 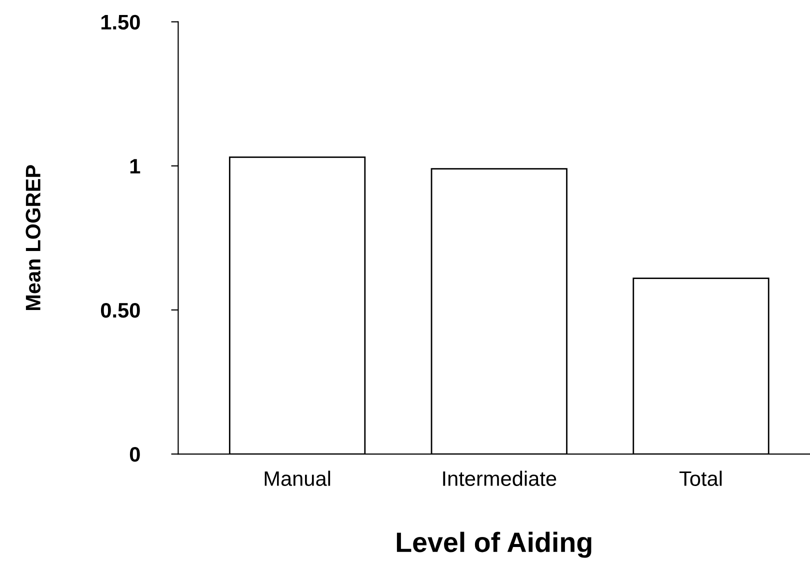 What do you see at coordinates (120, 310) in the screenshot?
I see `y-tick-label: 0.50` at bounding box center [120, 310].